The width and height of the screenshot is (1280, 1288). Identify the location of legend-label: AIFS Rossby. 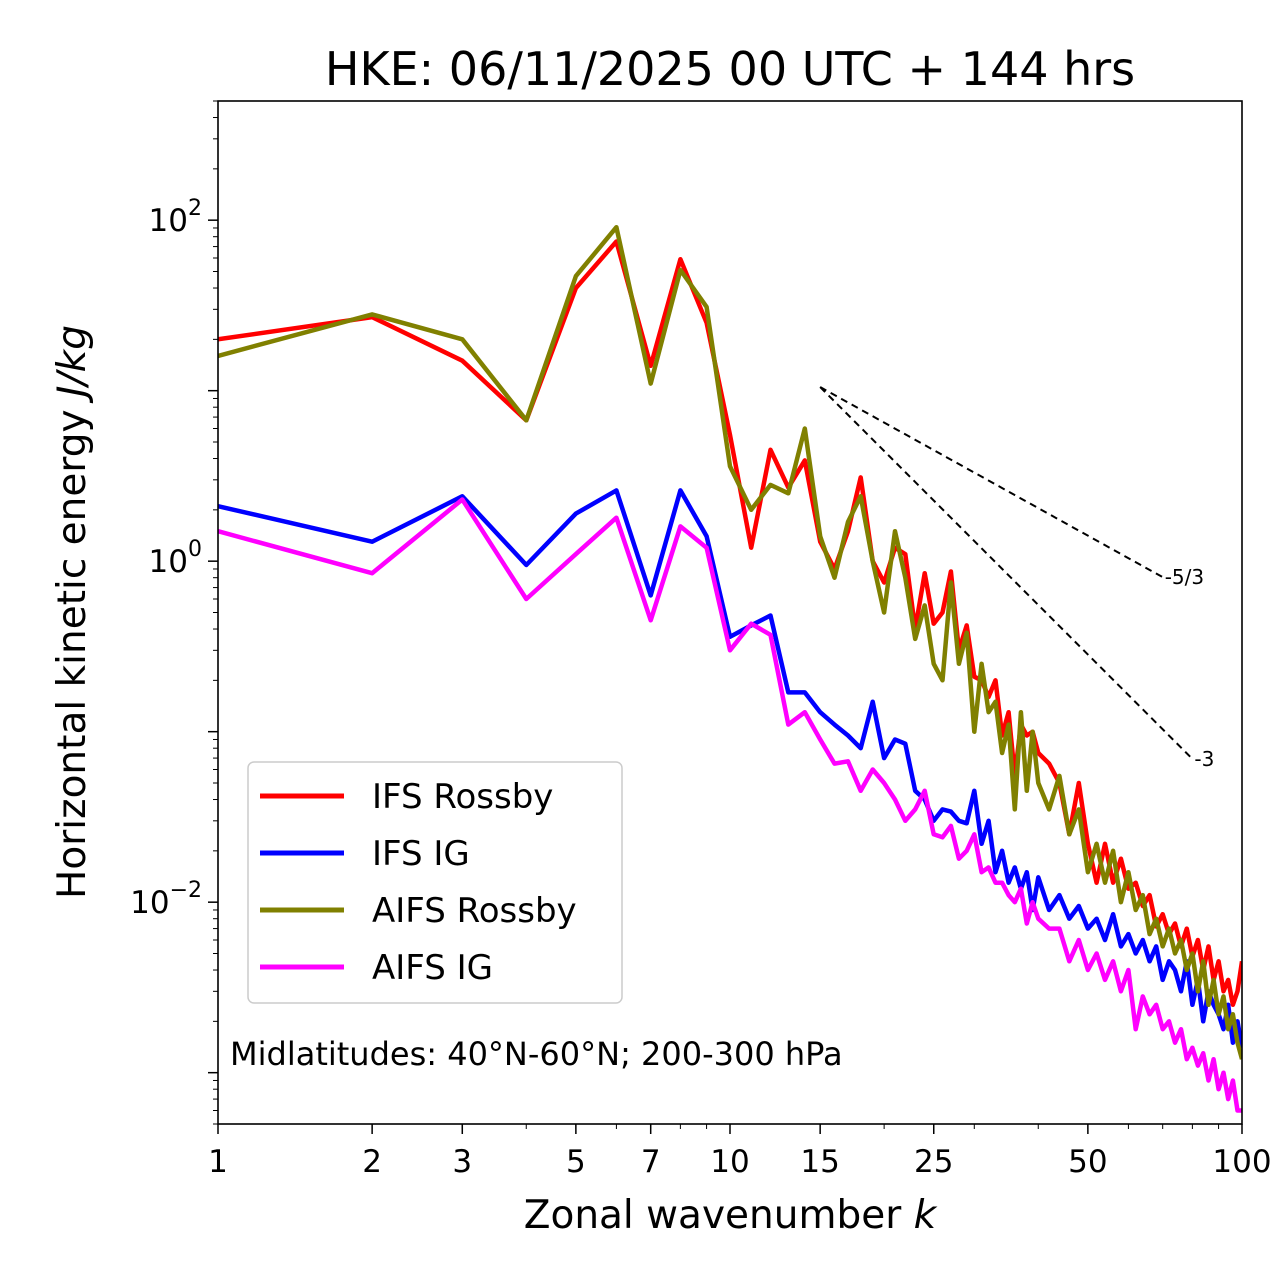
(474, 911).